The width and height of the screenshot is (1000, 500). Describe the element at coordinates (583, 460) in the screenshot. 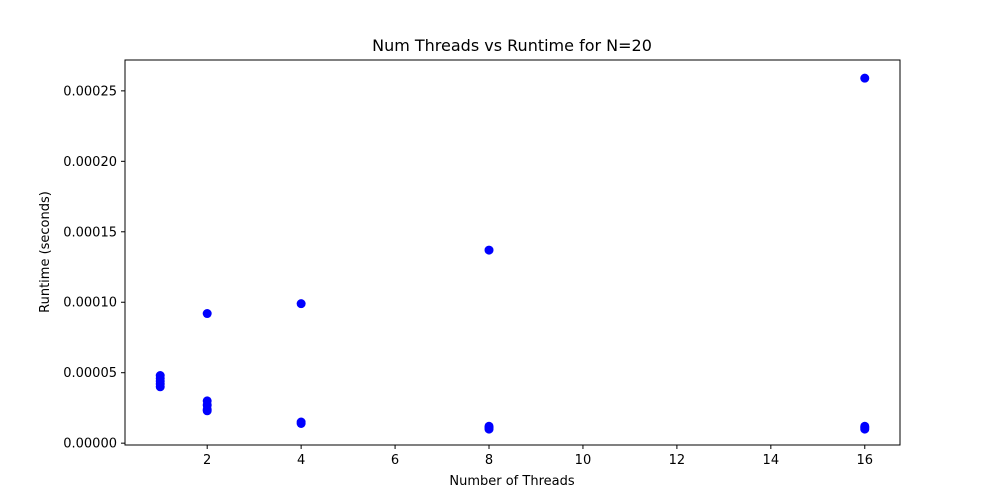

I see `x-tick-label: 10` at that location.